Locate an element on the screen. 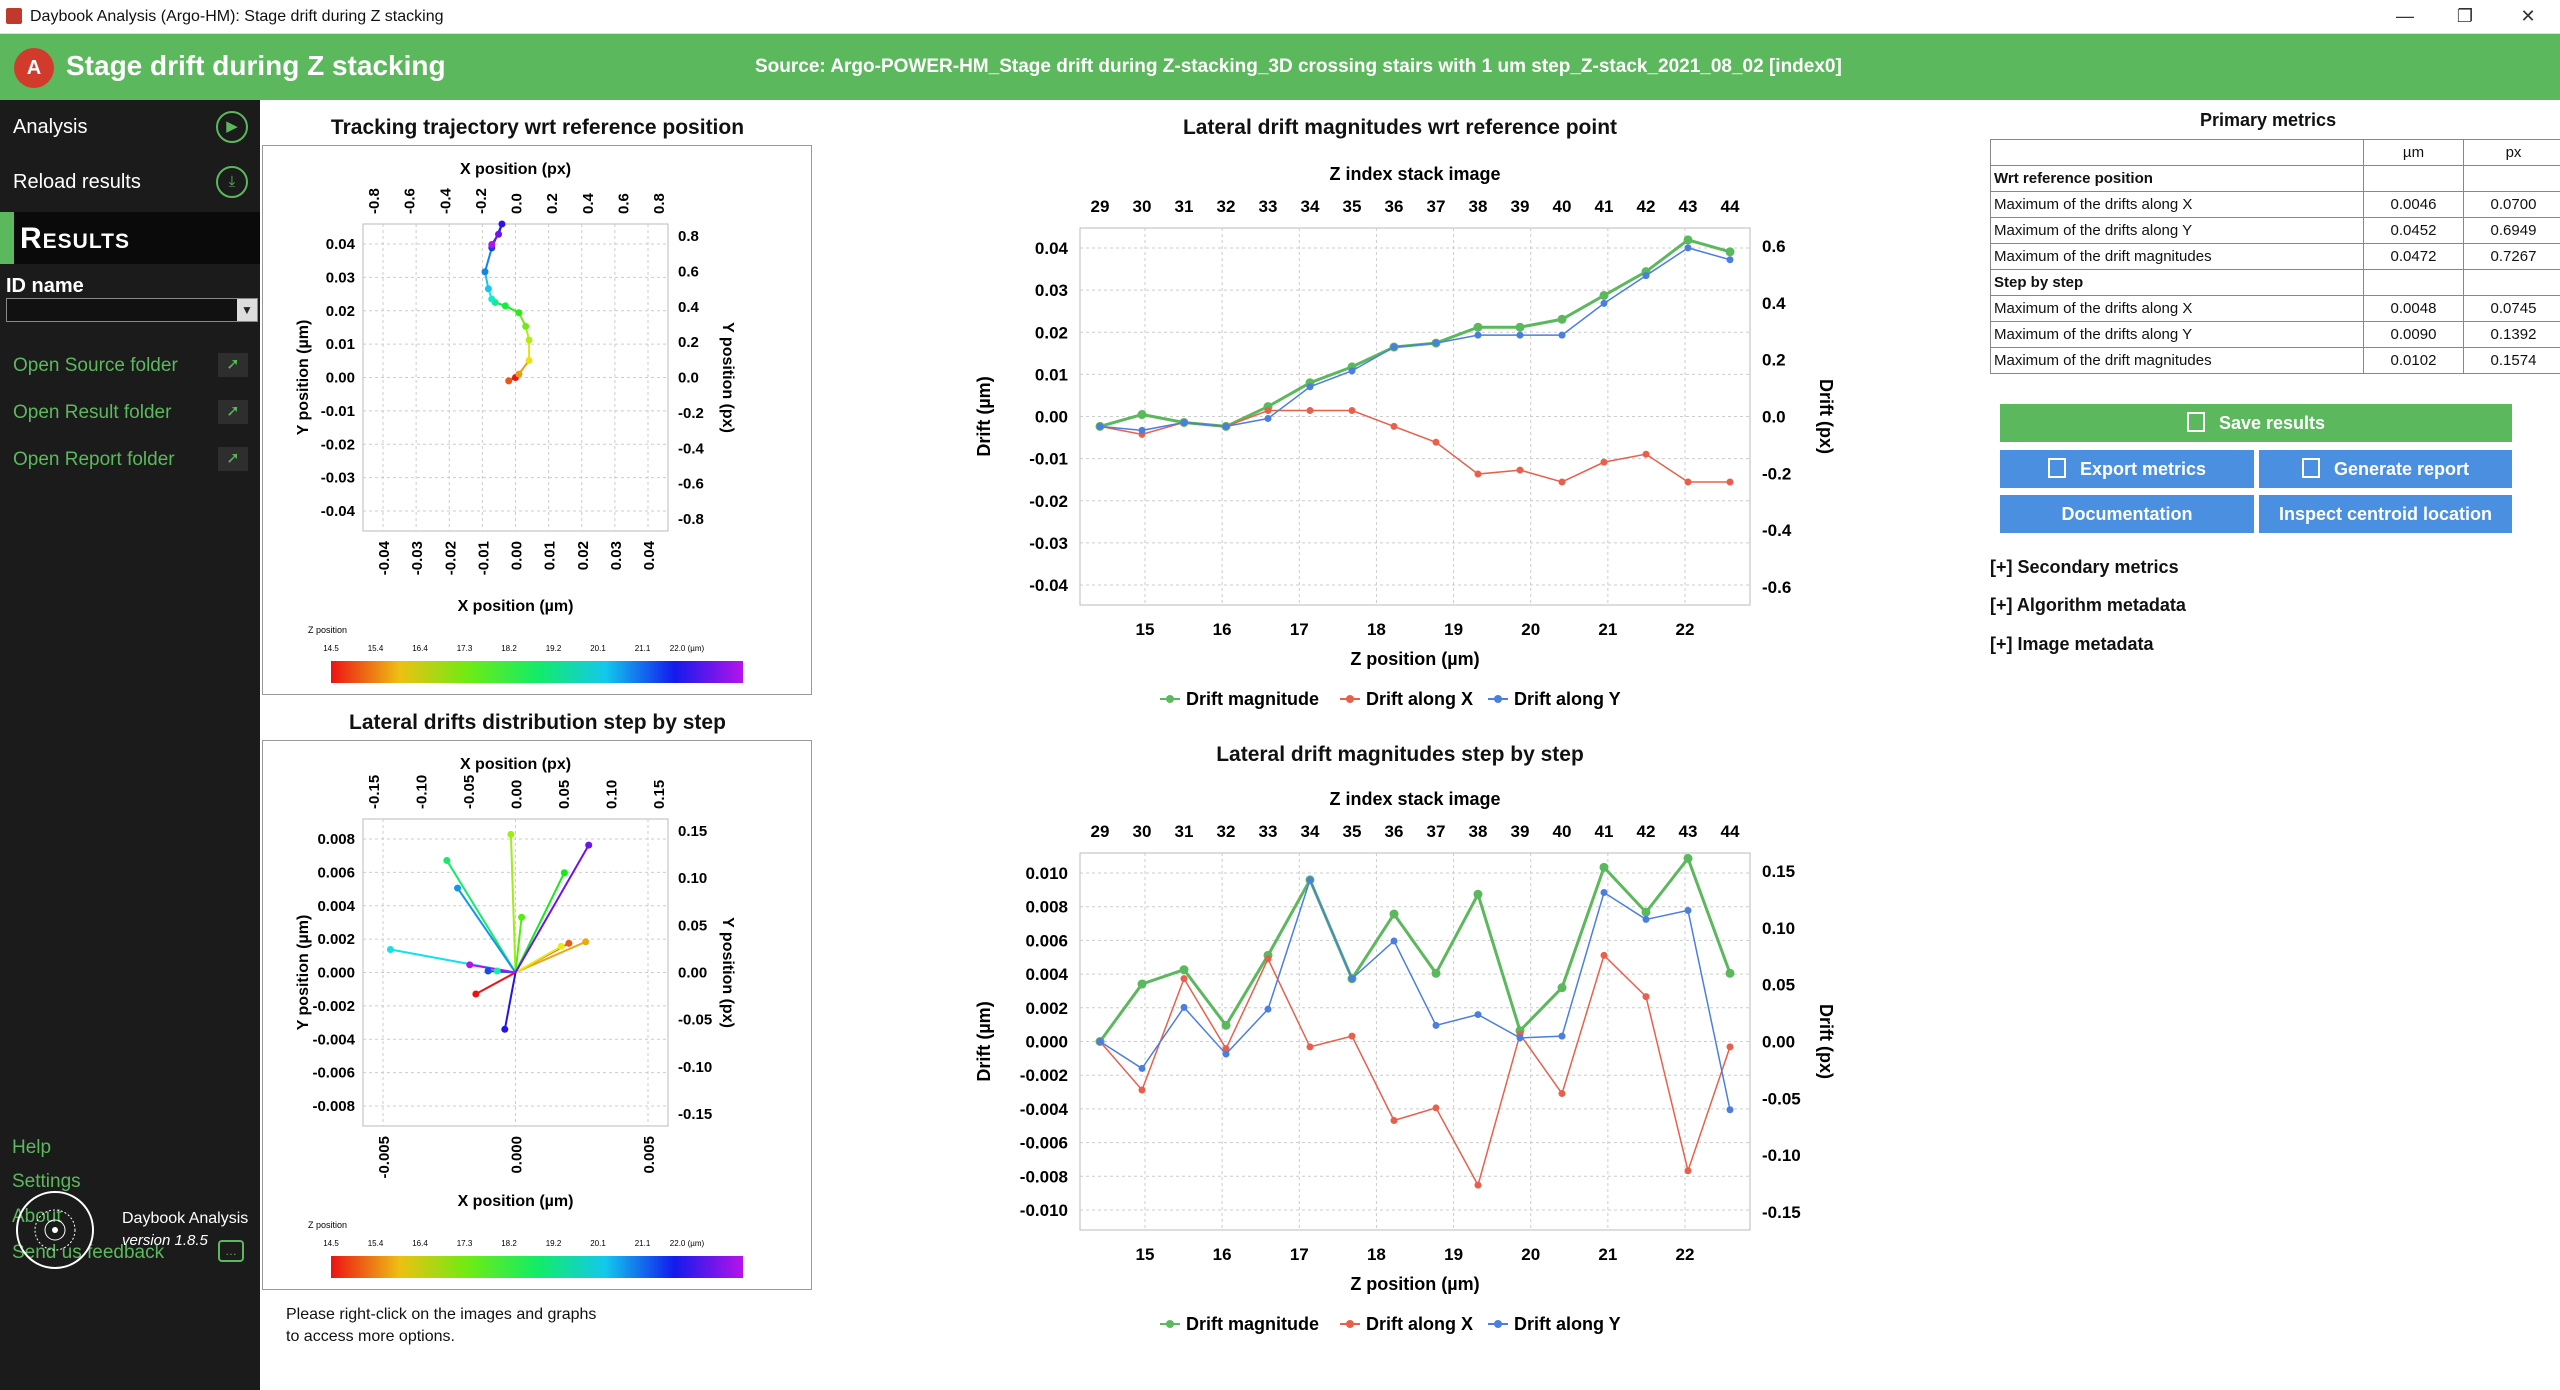 Image resolution: width=2560 pixels, height=1390 pixels. y2-tick-label: 0.10 is located at coordinates (692, 878).